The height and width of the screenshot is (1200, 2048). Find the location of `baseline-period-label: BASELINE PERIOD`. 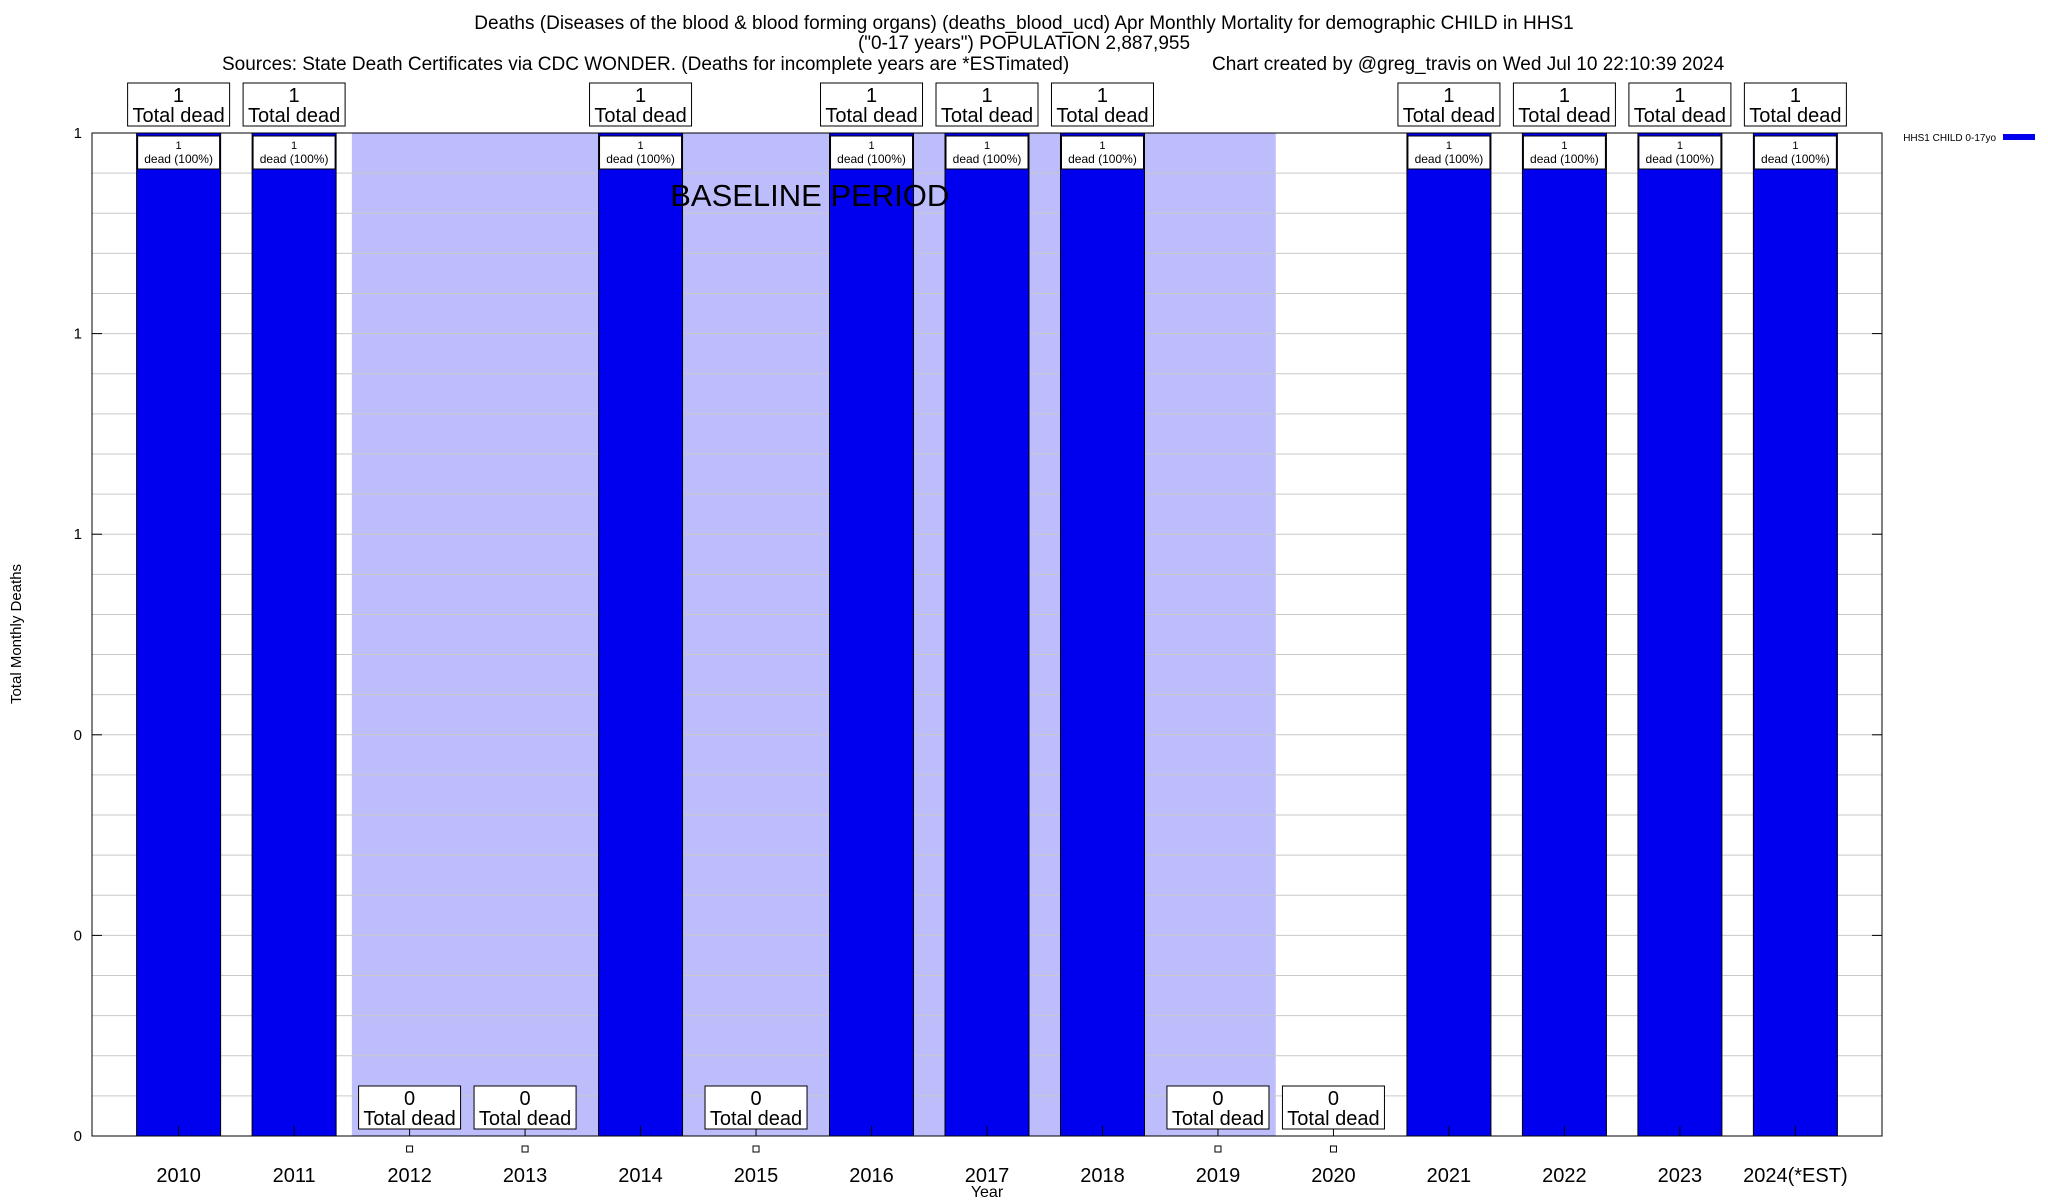

baseline-period-label: BASELINE PERIOD is located at coordinates (809, 195).